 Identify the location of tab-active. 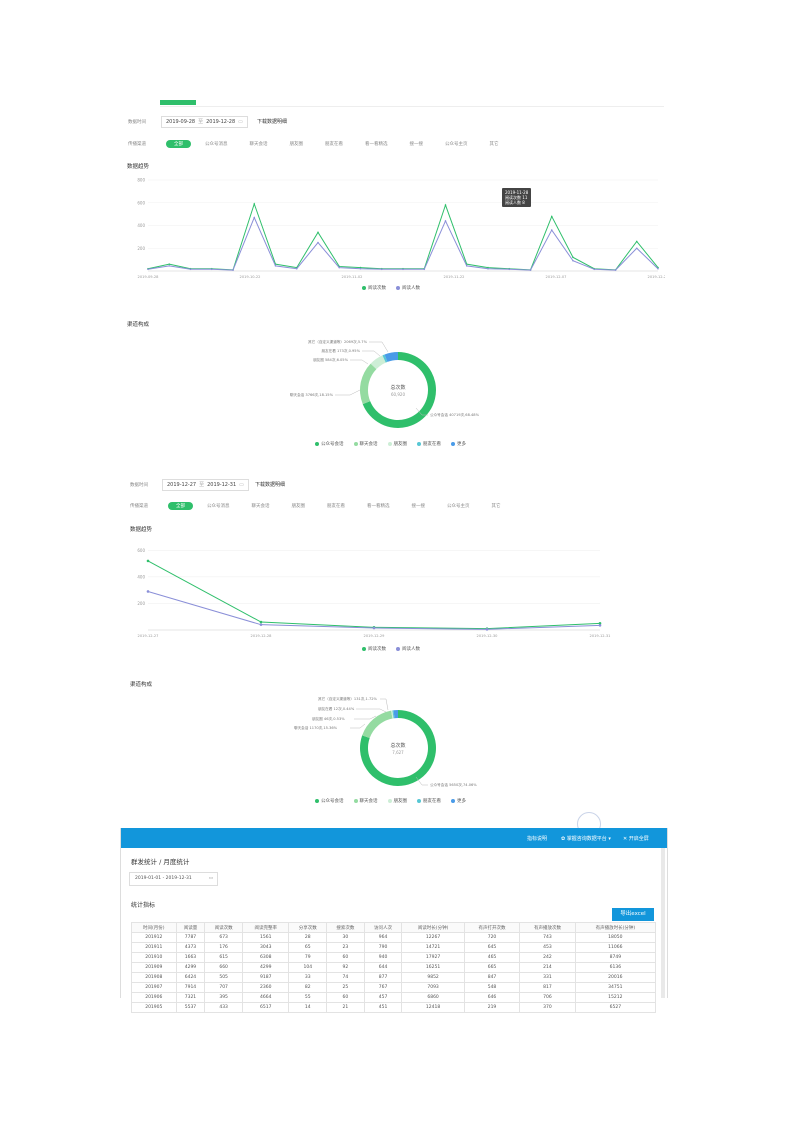
(178, 102).